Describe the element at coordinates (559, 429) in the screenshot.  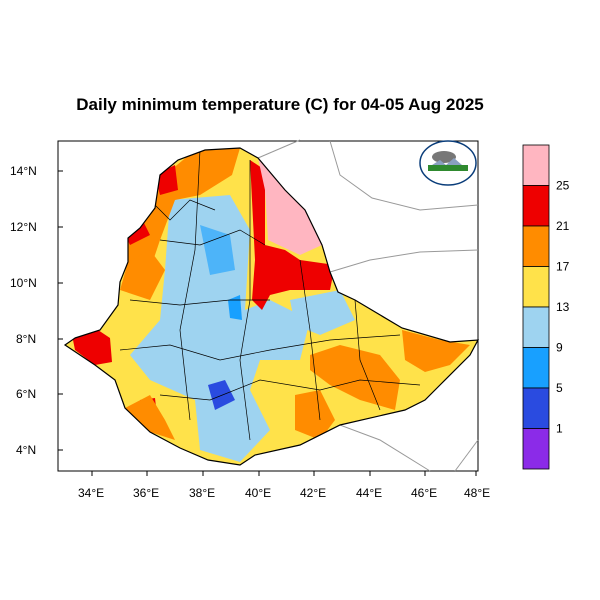
I see `legend-label: 1` at that location.